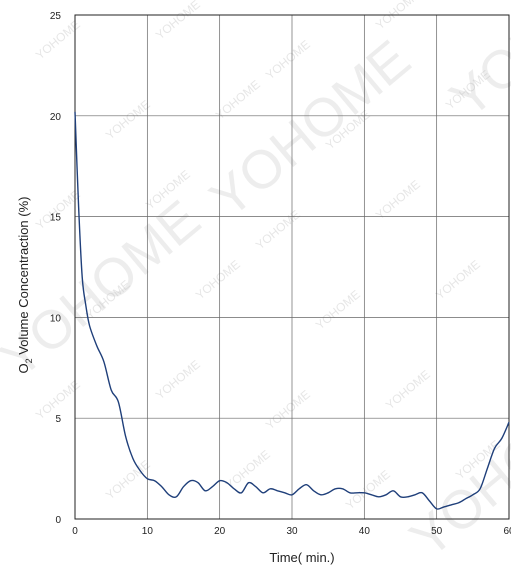 This screenshot has width=511, height=570. Describe the element at coordinates (56, 16) in the screenshot. I see `y-tick-label: 25` at that location.